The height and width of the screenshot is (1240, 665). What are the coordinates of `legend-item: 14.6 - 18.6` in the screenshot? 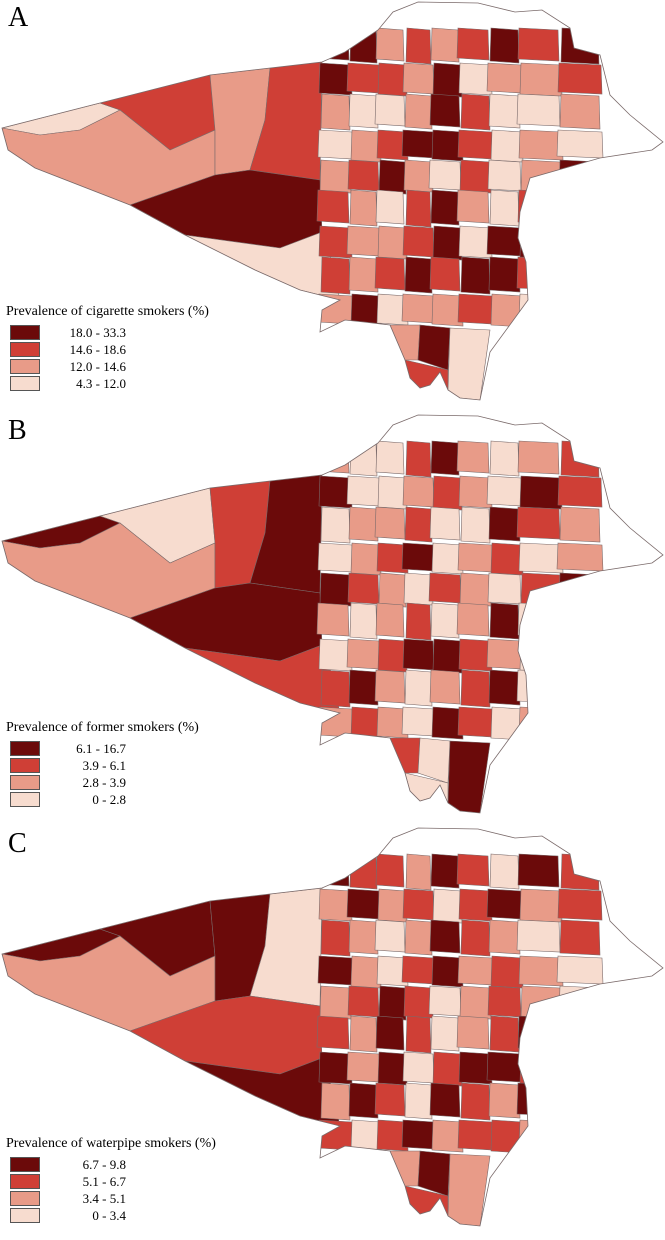 It's located at (107, 349).